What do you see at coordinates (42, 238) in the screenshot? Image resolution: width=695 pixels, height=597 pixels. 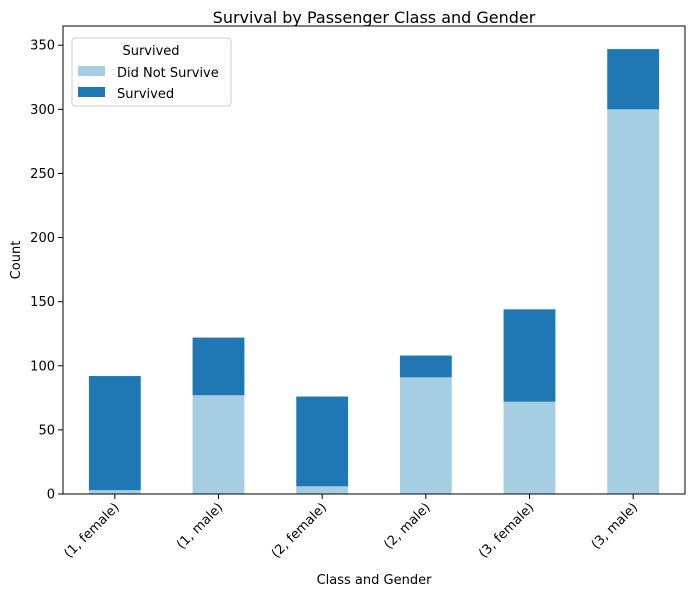 I see `y-tick-label: 200` at bounding box center [42, 238].